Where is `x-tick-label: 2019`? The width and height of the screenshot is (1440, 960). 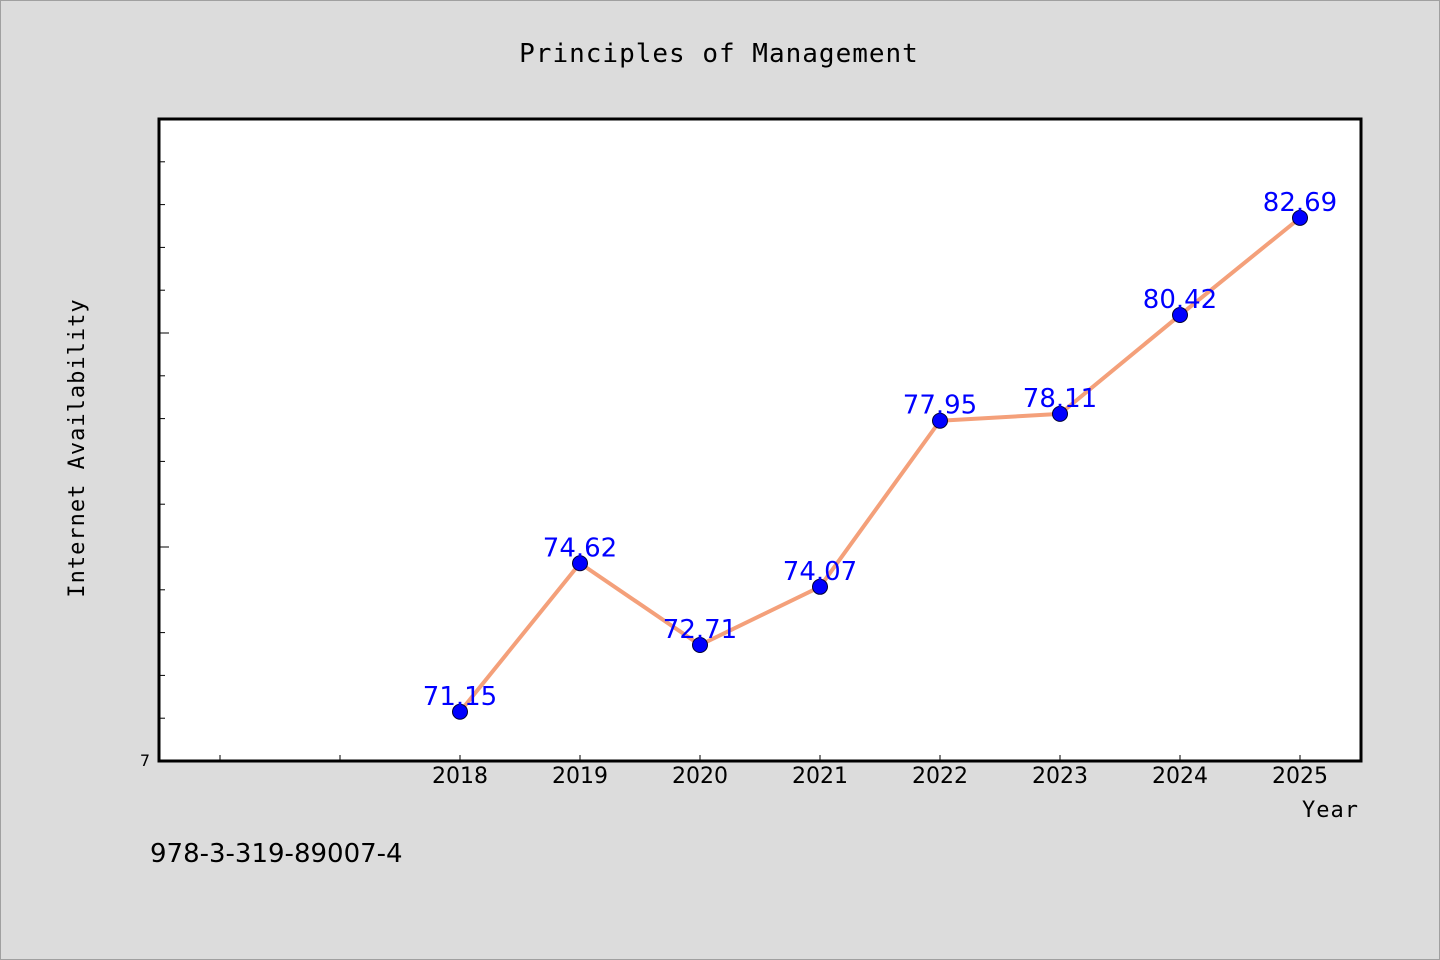 x-tick-label: 2019 is located at coordinates (580, 776).